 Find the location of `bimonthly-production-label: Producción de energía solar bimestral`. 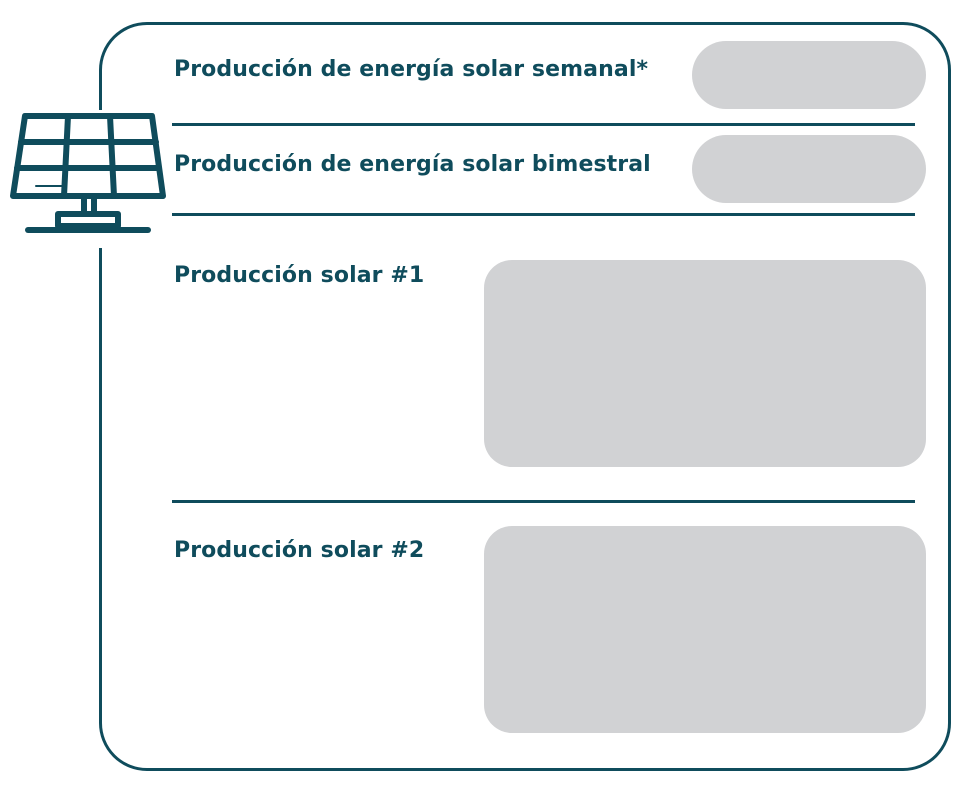

bimonthly-production-label: Producción de energía solar bimestral is located at coordinates (412, 164).